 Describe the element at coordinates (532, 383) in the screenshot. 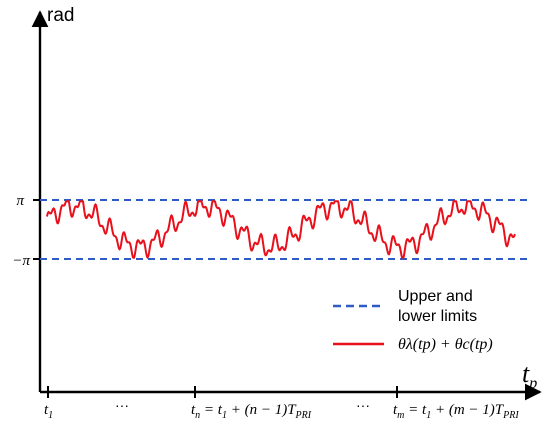

I see `x-axis-label-subscript: p` at that location.